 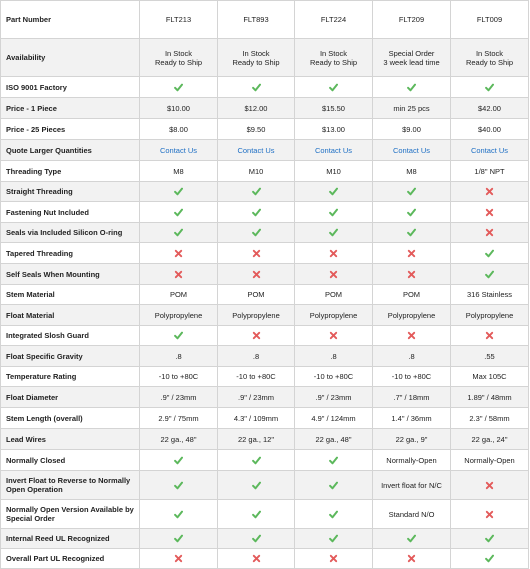 What do you see at coordinates (333, 19) in the screenshot?
I see `part-number-flt224: FLT224` at bounding box center [333, 19].